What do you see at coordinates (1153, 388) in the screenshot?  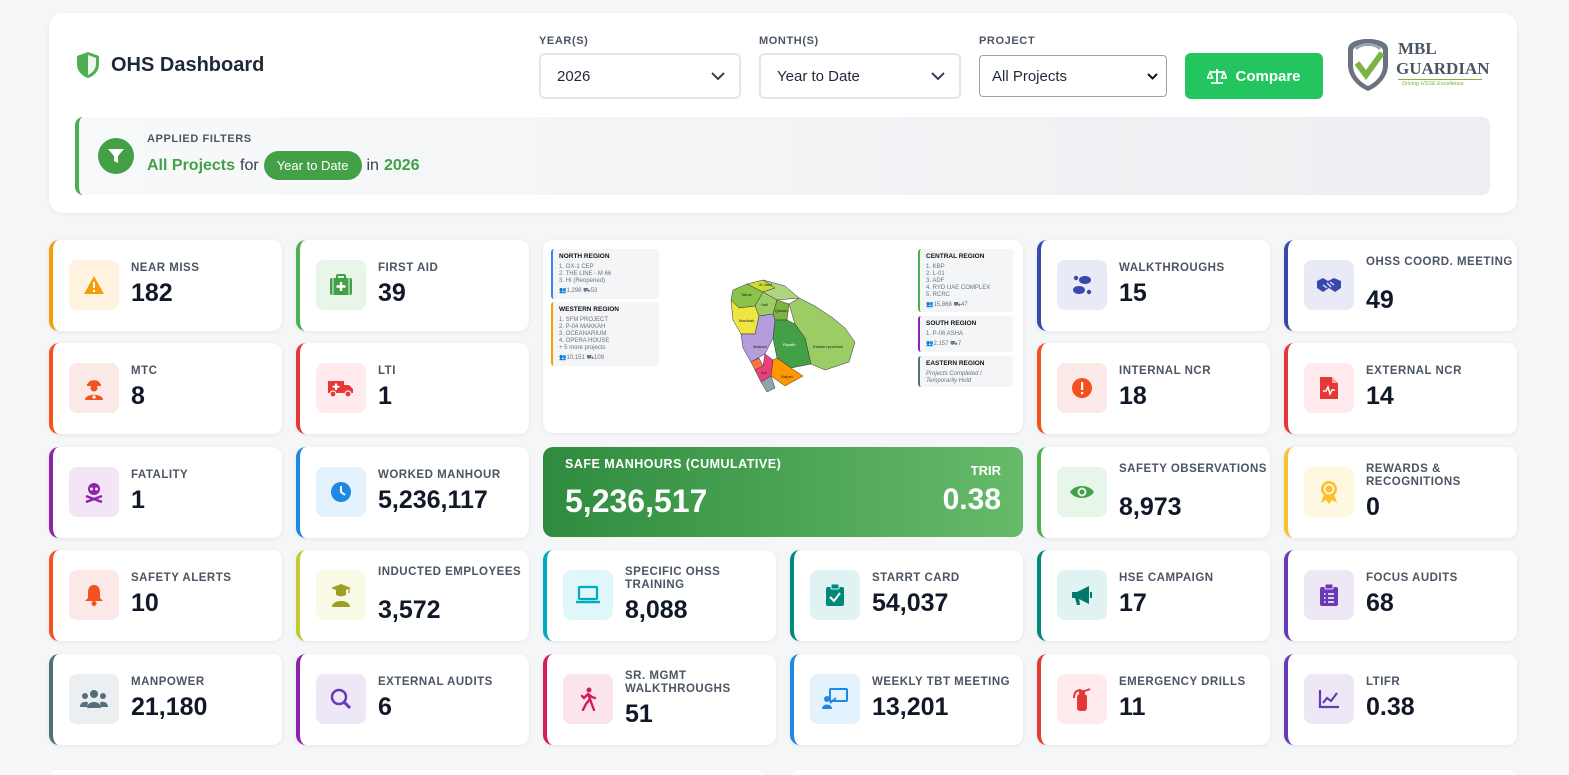 I see `internal-ncr-card: INTERNAL NCR 18` at bounding box center [1153, 388].